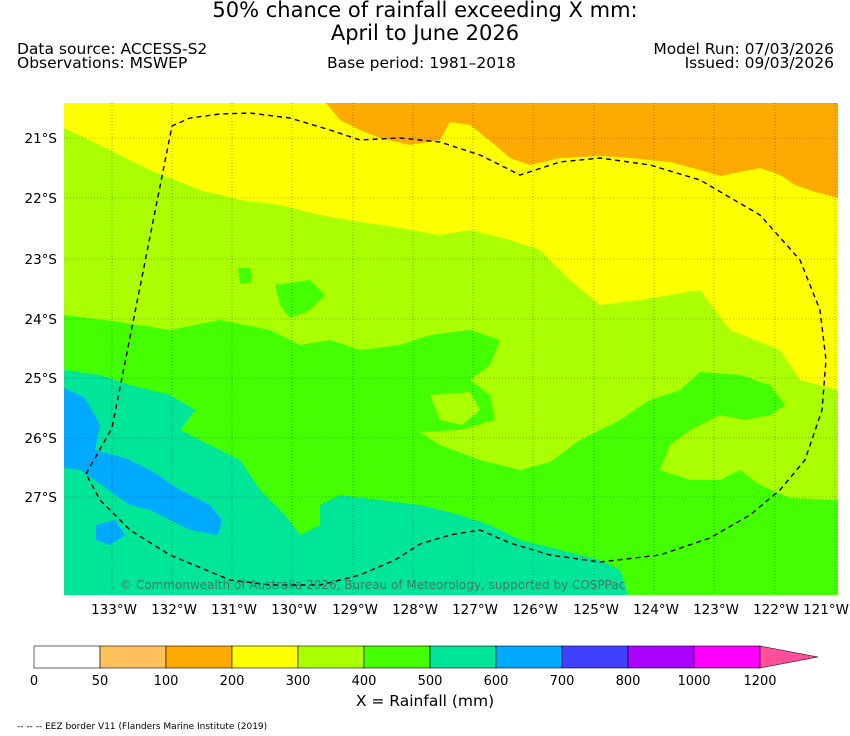  Describe the element at coordinates (234, 610) in the screenshot. I see `x-tick-label: 131°W` at that location.